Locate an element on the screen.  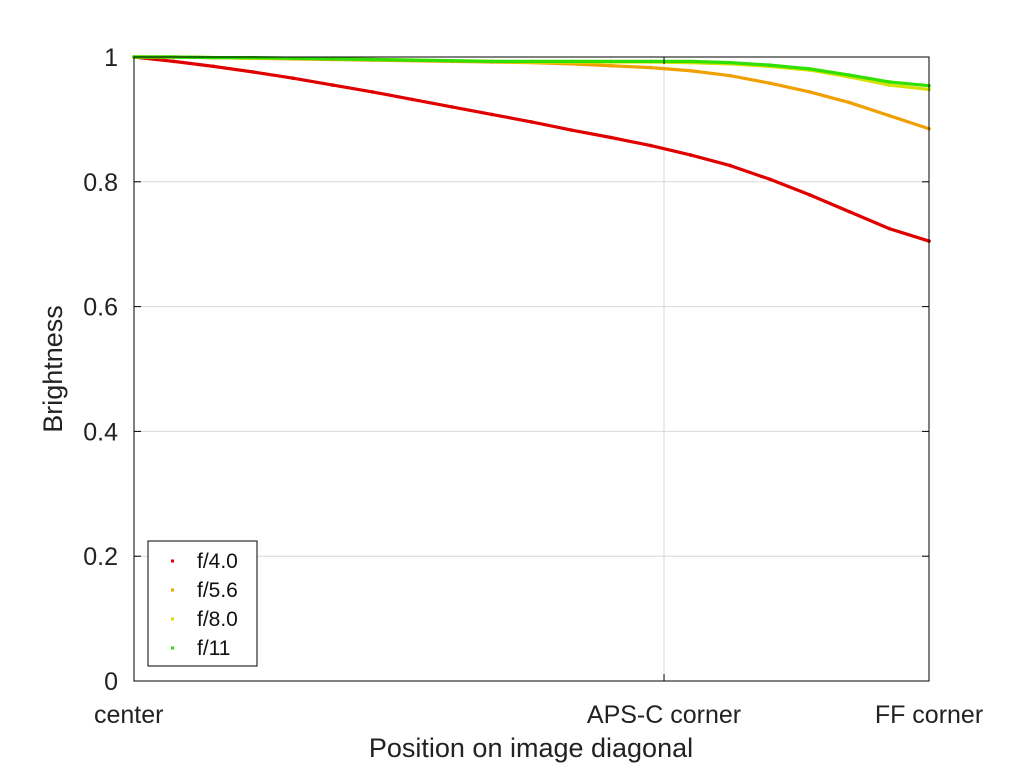
legend-label: f/8.0 is located at coordinates (217, 619).